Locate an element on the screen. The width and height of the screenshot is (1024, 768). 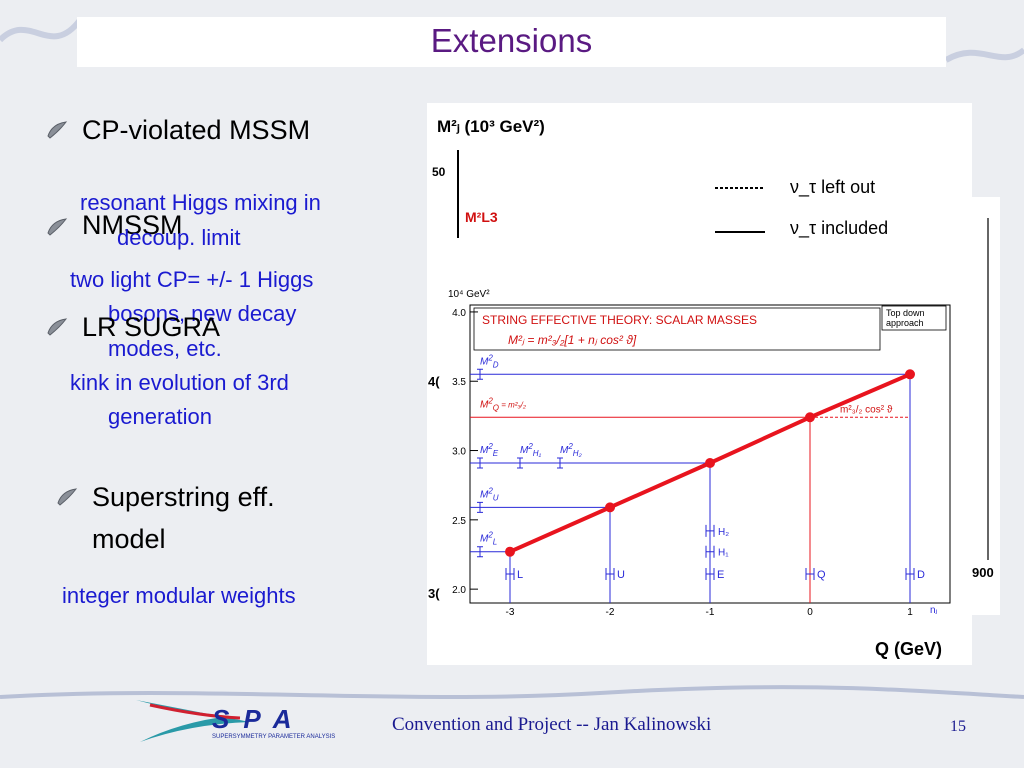
note: approach is located at coordinates (905, 323).